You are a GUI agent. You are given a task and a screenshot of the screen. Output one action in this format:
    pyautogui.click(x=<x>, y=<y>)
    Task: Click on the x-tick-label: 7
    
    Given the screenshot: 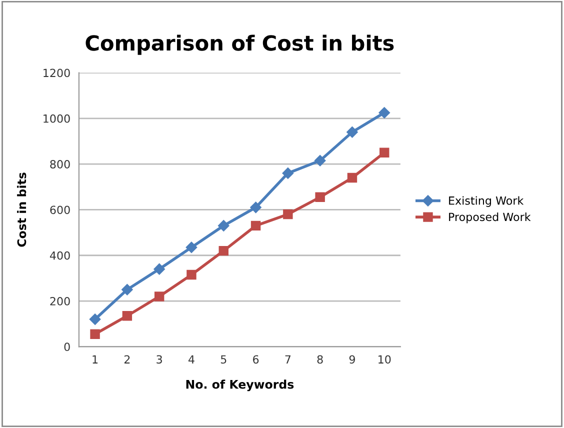 What is the action you would take?
    pyautogui.click(x=288, y=359)
    